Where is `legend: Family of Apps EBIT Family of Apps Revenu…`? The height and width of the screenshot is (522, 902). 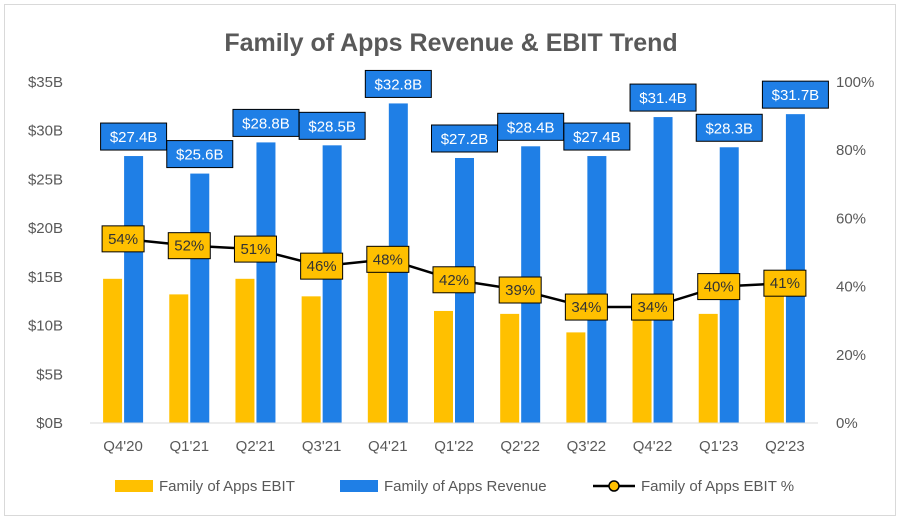 legend: Family of Apps EBIT Family of Apps Revenu… is located at coordinates (454, 486).